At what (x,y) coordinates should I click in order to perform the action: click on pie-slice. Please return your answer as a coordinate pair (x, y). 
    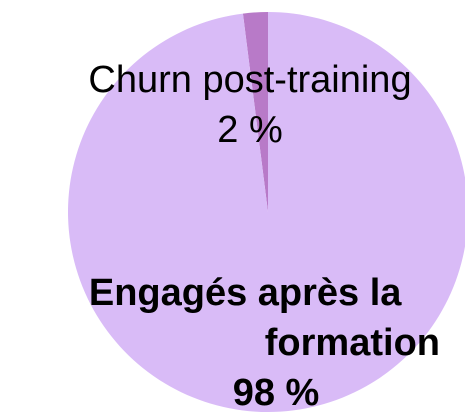
    Looking at the image, I should click on (255, 112).